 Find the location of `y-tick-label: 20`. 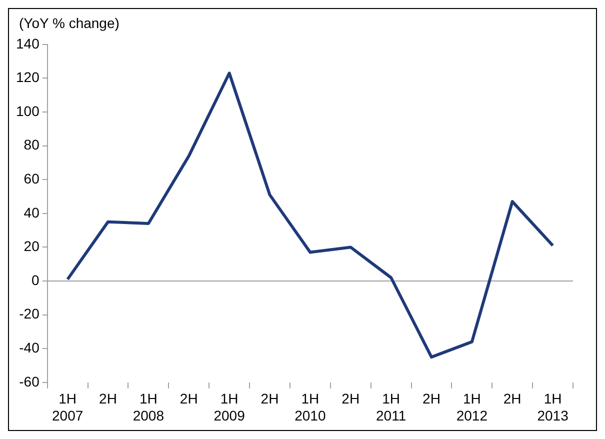

y-tick-label: 20 is located at coordinates (32, 246).